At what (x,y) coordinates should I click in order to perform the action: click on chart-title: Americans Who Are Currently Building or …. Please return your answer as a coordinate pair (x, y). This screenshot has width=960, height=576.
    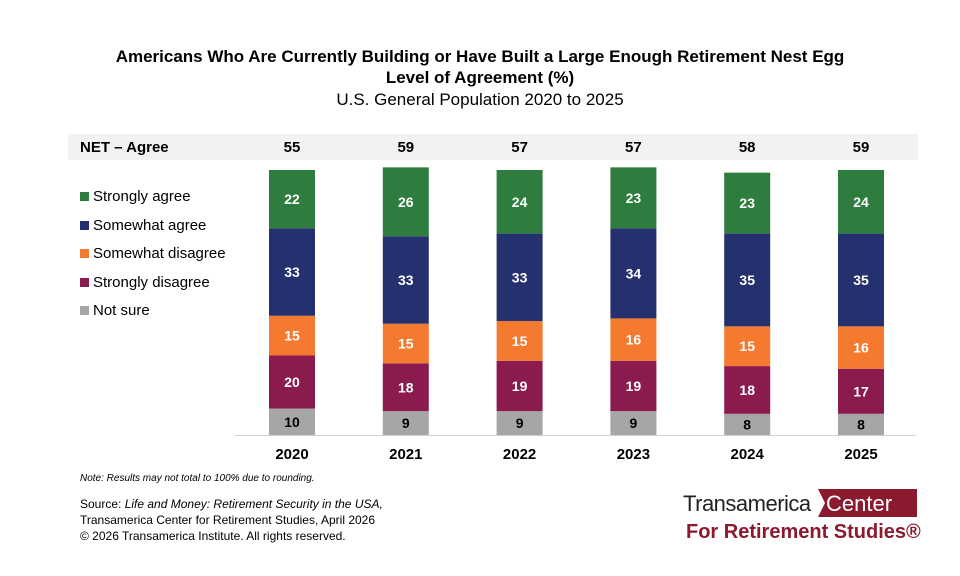
    Looking at the image, I should click on (480, 56).